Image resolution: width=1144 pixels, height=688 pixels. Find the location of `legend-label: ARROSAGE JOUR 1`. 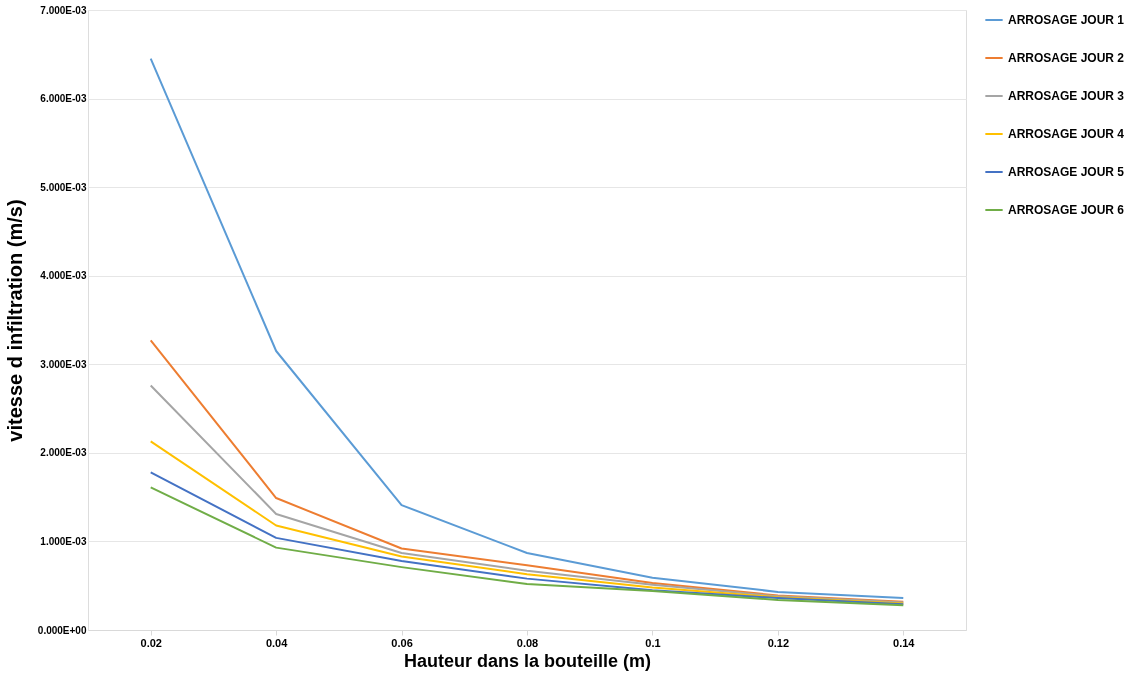

legend-label: ARROSAGE JOUR 1 is located at coordinates (1066, 20).